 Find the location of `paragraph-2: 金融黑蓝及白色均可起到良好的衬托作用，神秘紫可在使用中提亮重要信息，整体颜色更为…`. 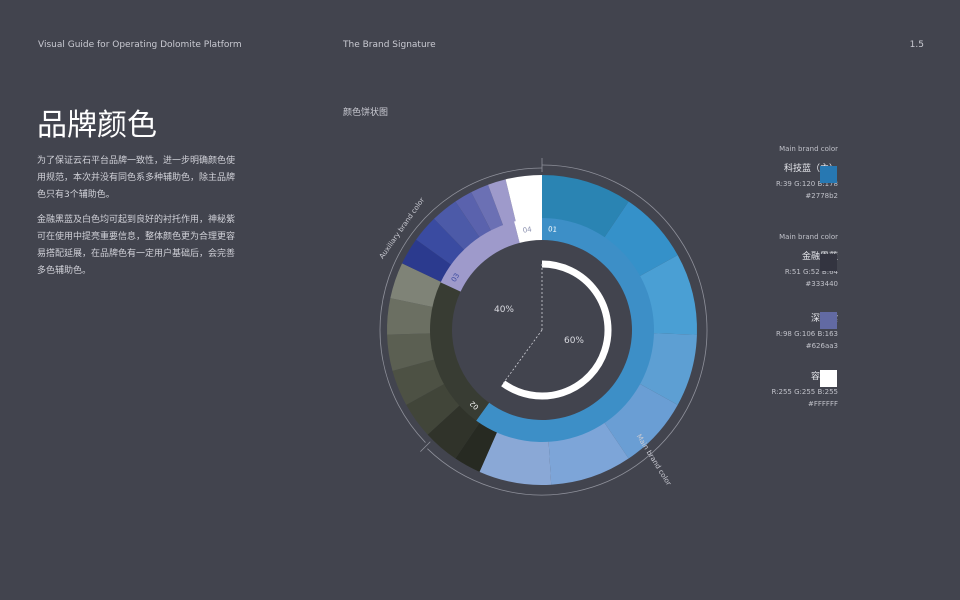

paragraph-2: 金融黑蓝及白色均可起到良好的衬托作用，神秘紫可在使用中提亮重要信息，整体颜色更为… is located at coordinates (136, 245).